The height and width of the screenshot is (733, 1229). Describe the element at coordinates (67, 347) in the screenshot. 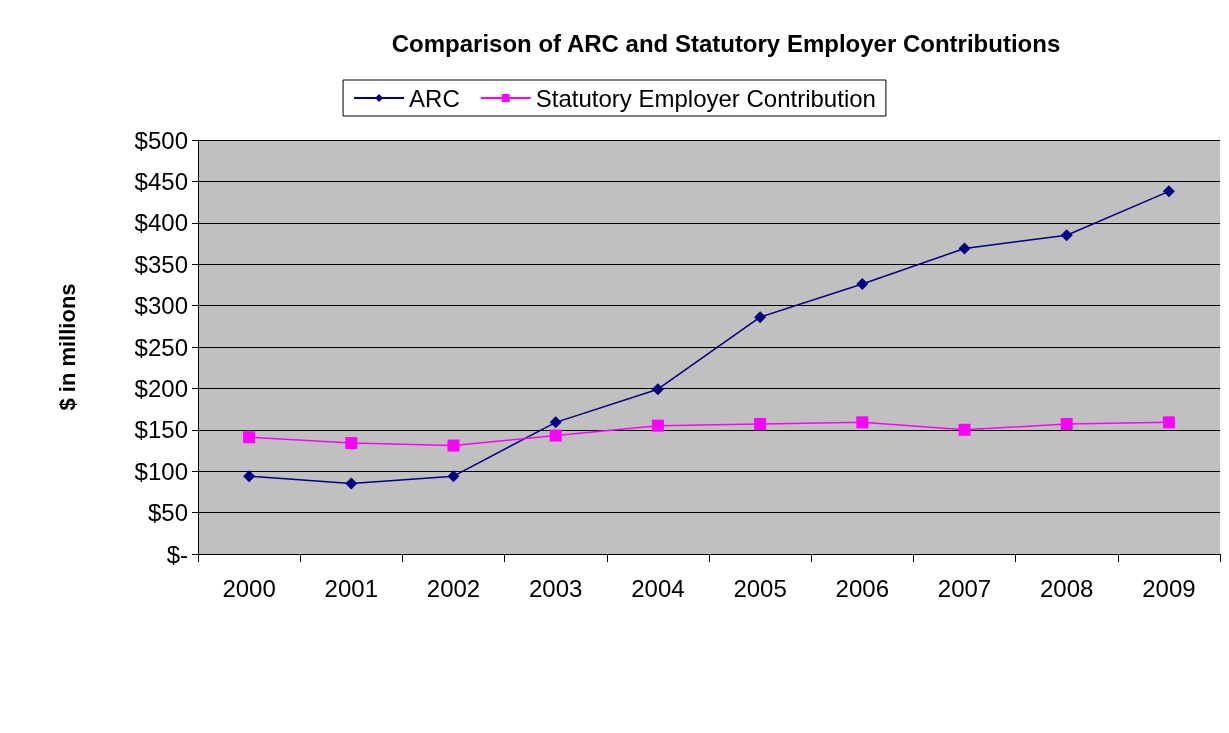

I see `y-axis-title: $ in millions` at that location.